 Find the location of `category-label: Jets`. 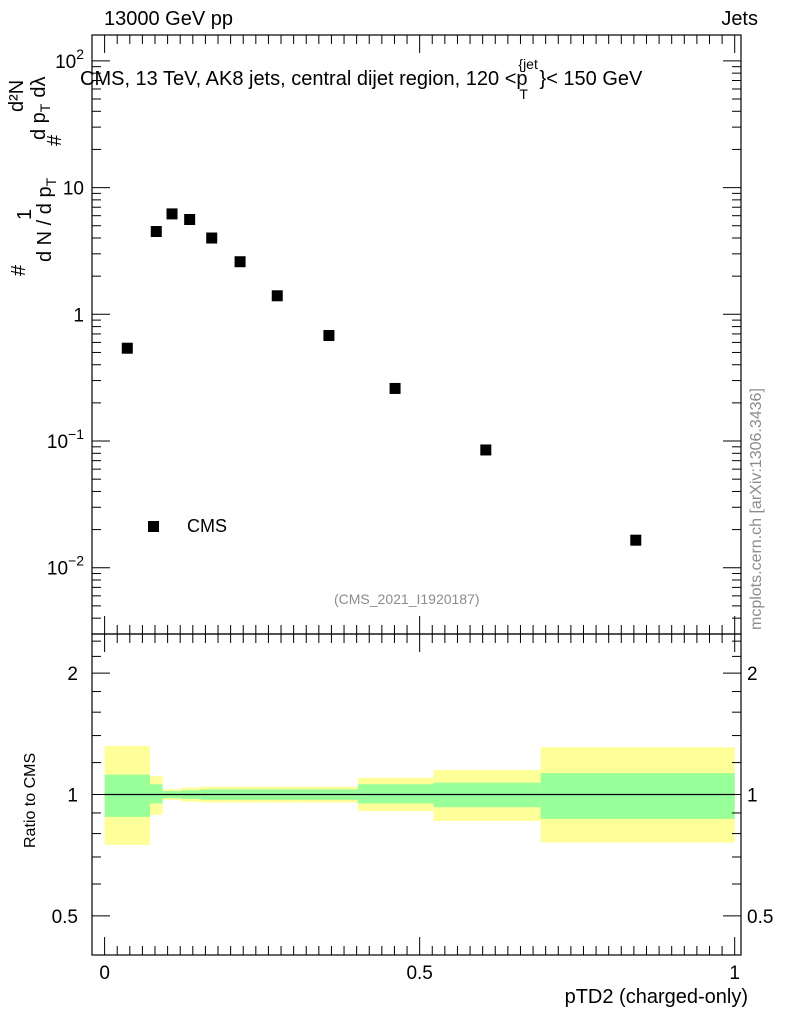

category-label: Jets is located at coordinates (739, 19).